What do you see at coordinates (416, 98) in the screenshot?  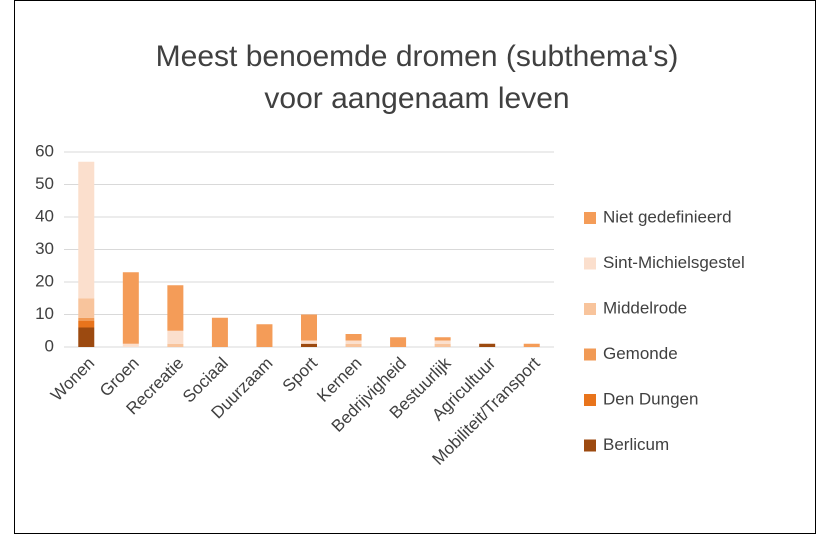 I see `chart-title: voor aangenaam leven` at bounding box center [416, 98].